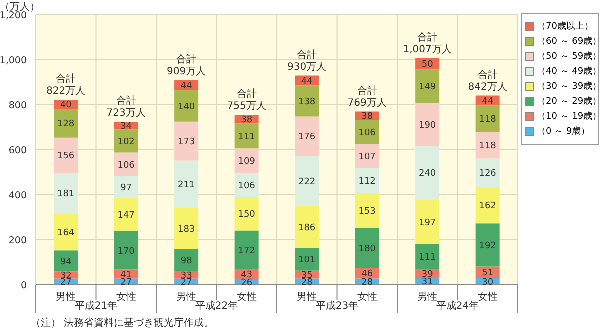 Image resolution: width=600 pixels, height=330 pixels. I want to click on data-label: 109, so click(247, 162).